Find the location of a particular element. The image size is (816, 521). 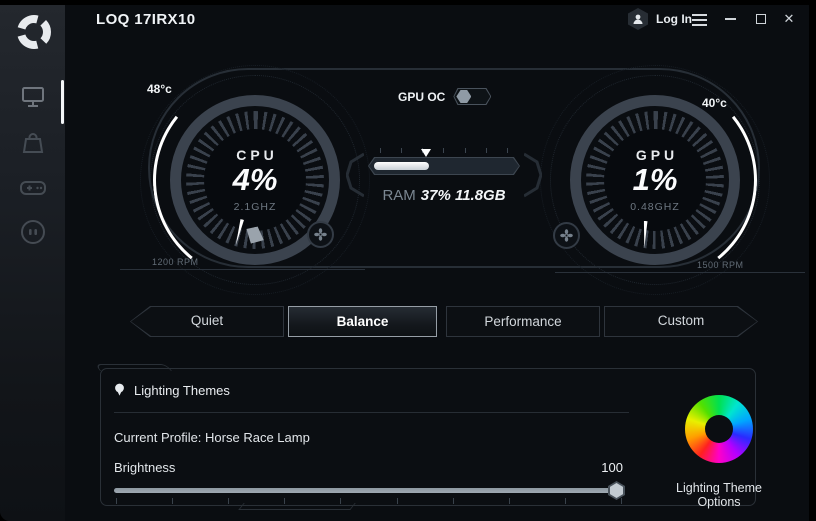

brightness-slider is located at coordinates (369, 493).